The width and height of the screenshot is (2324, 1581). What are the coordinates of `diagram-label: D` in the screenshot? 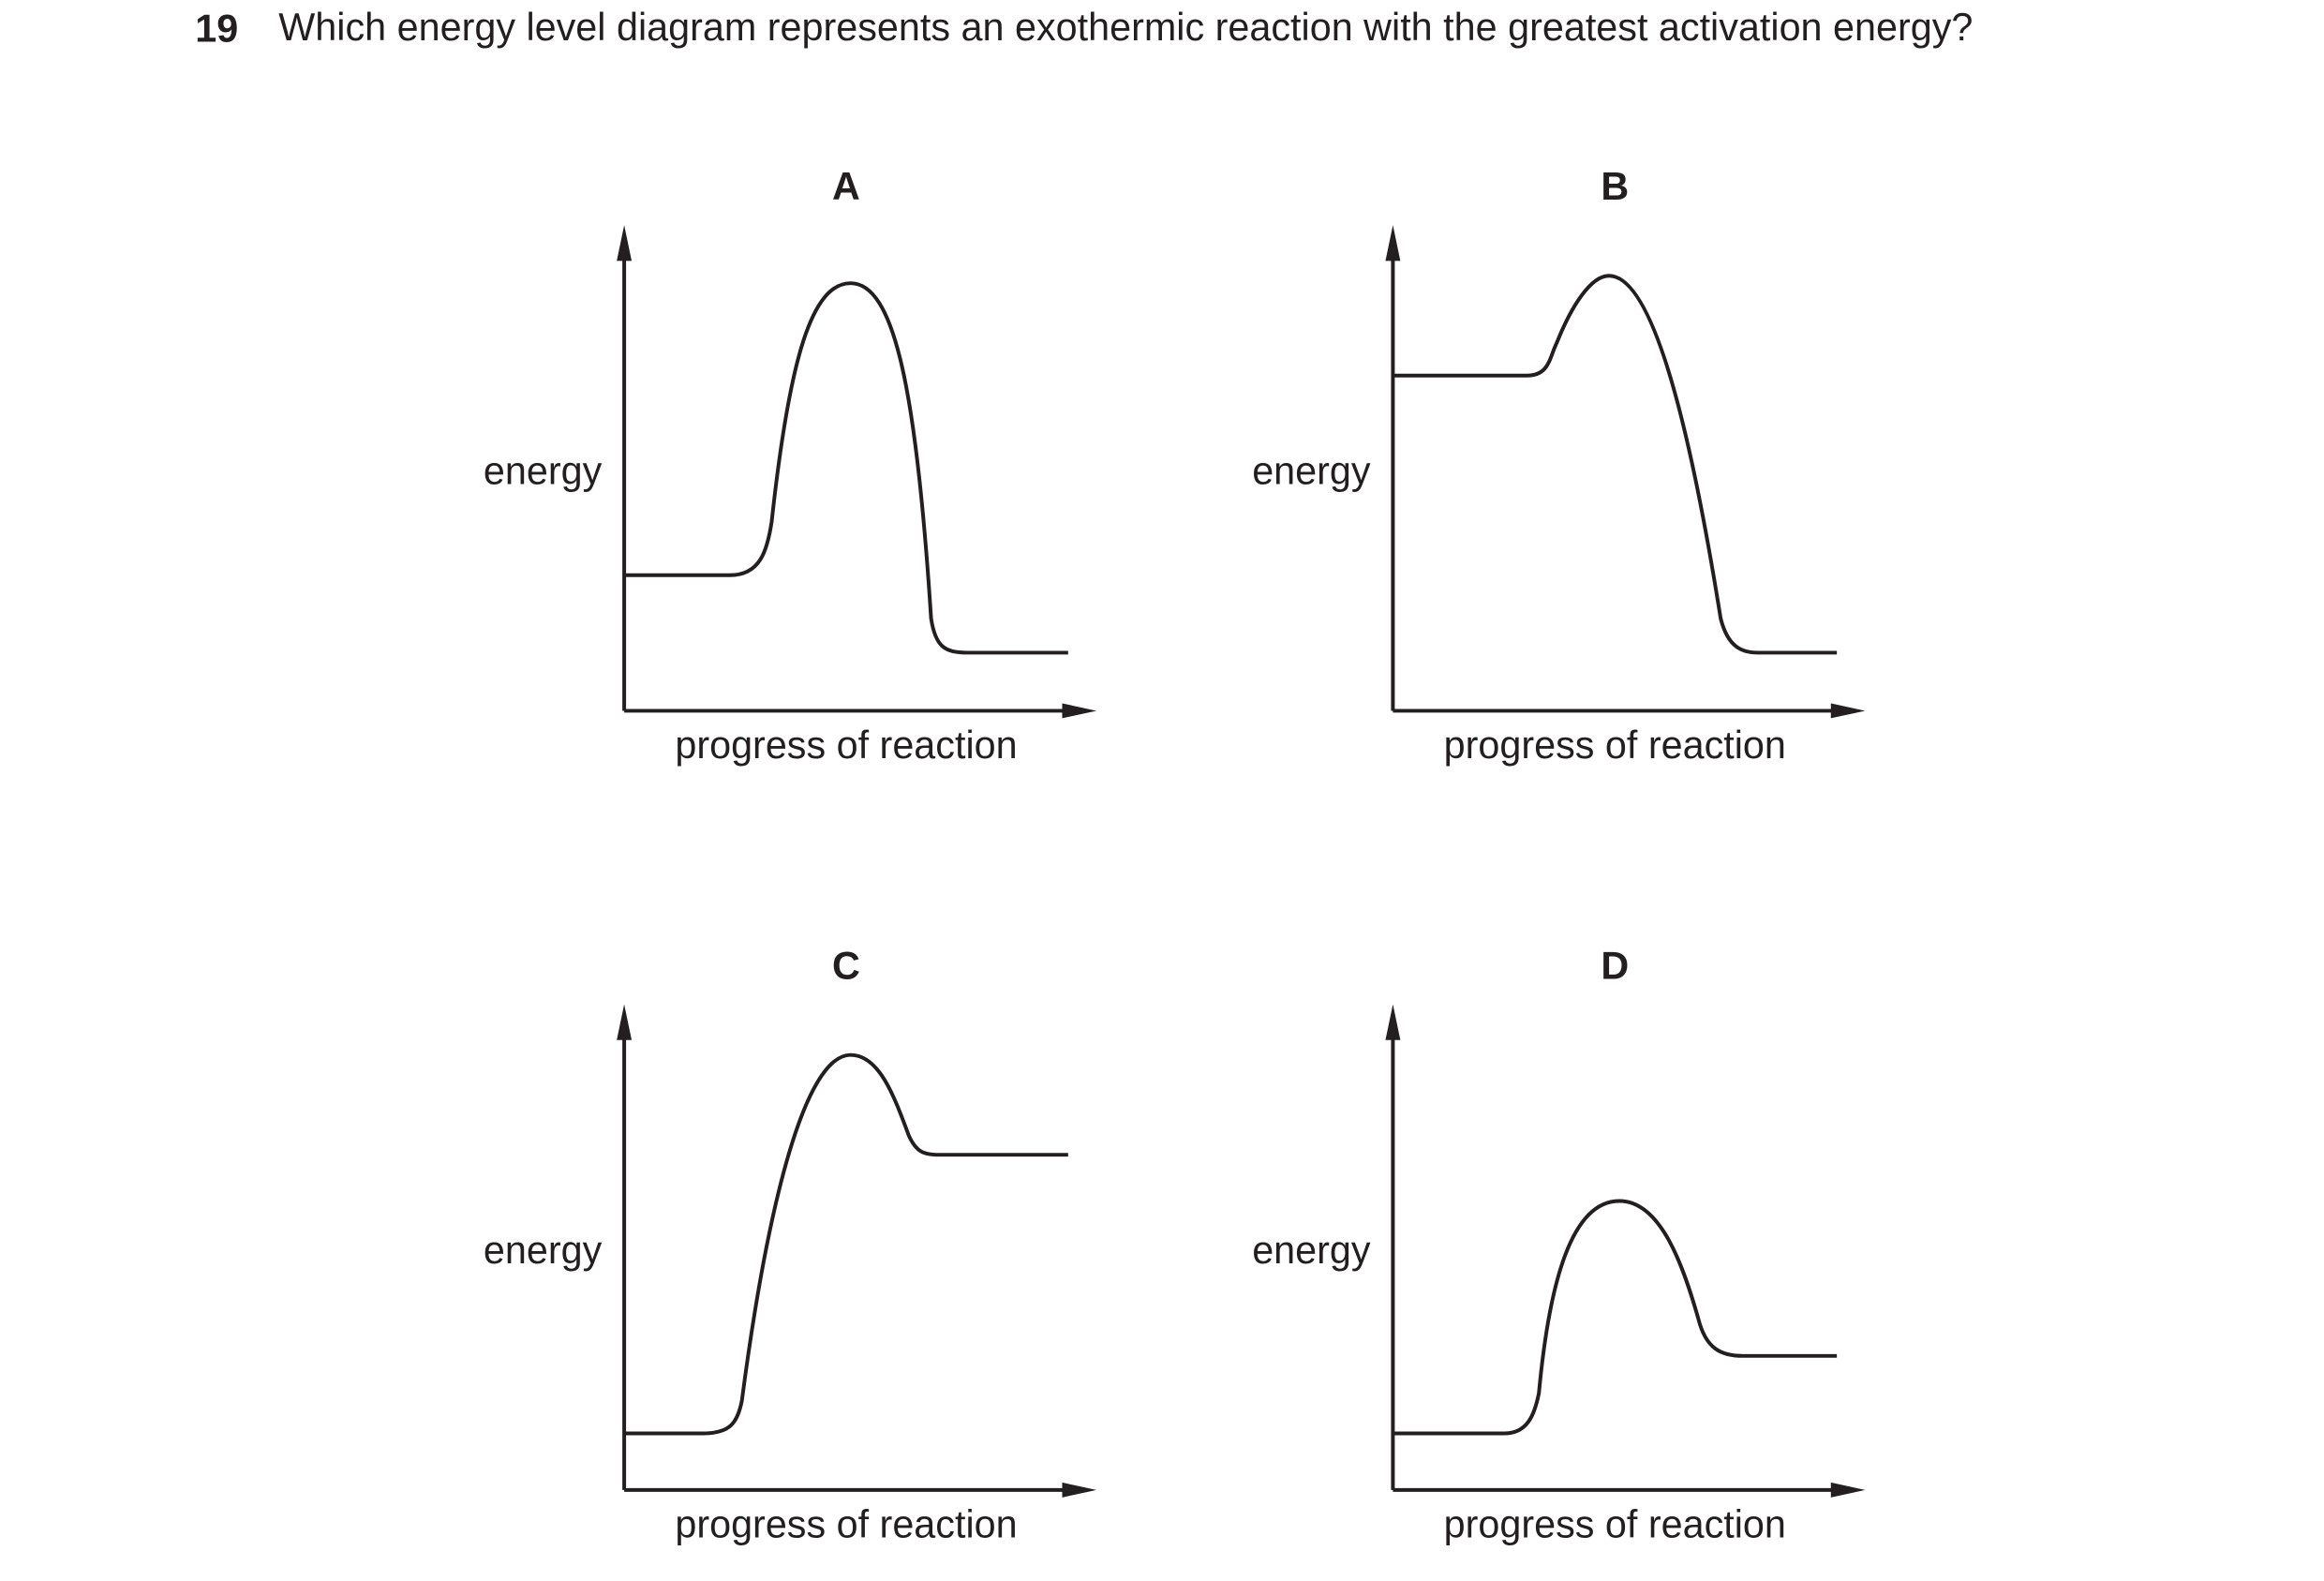 It's located at (1615, 965).